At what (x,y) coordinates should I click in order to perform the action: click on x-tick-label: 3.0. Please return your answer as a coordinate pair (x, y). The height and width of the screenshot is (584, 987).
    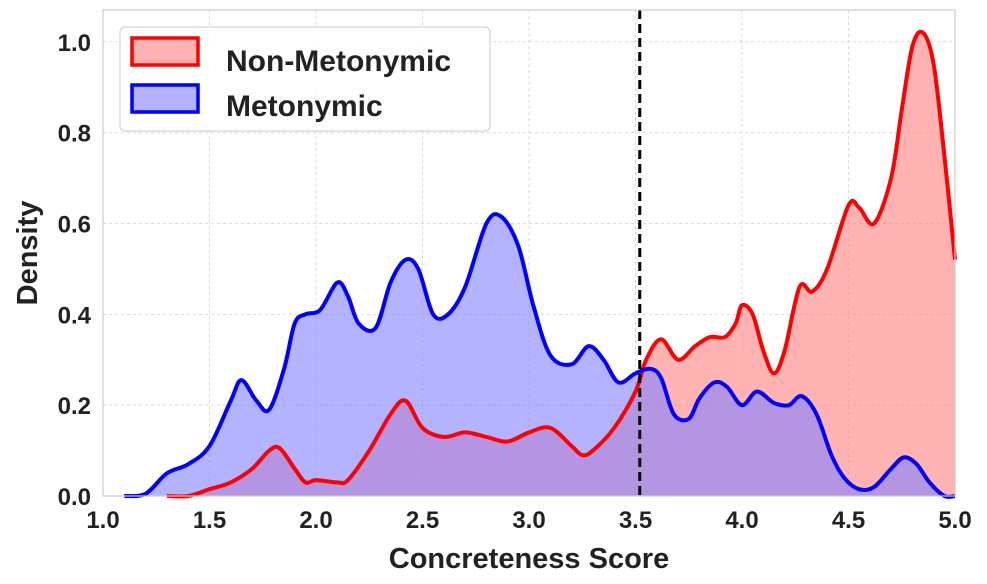
    Looking at the image, I should click on (528, 520).